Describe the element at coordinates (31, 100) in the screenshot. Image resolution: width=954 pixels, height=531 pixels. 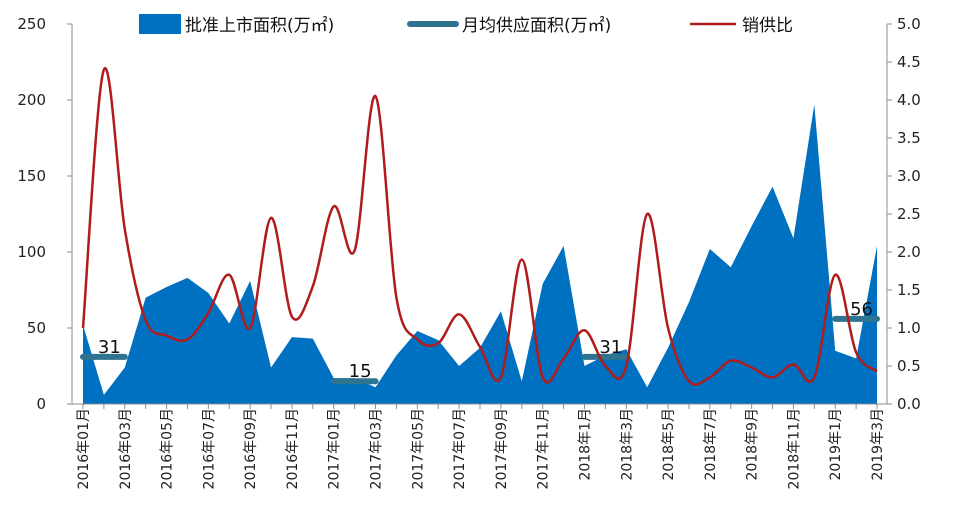
I see `left-y-tick-label: 200` at that location.